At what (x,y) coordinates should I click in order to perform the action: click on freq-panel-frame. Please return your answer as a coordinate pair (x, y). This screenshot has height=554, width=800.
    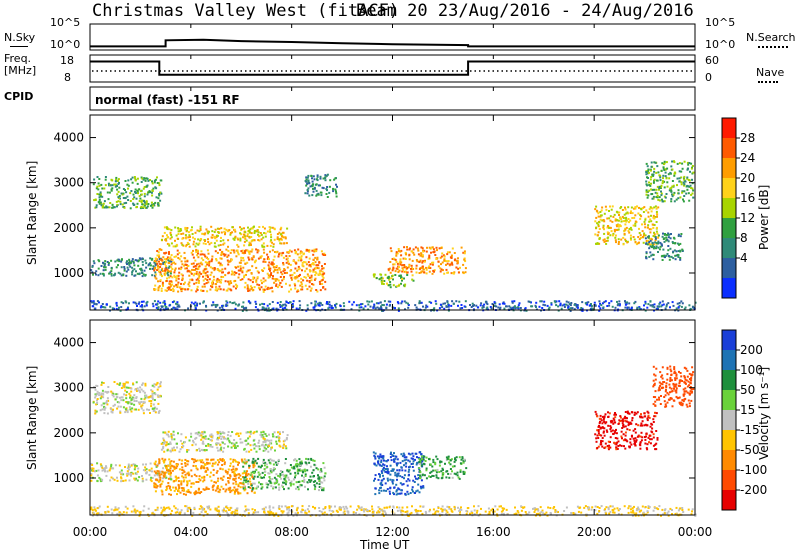
    Looking at the image, I should click on (392, 68).